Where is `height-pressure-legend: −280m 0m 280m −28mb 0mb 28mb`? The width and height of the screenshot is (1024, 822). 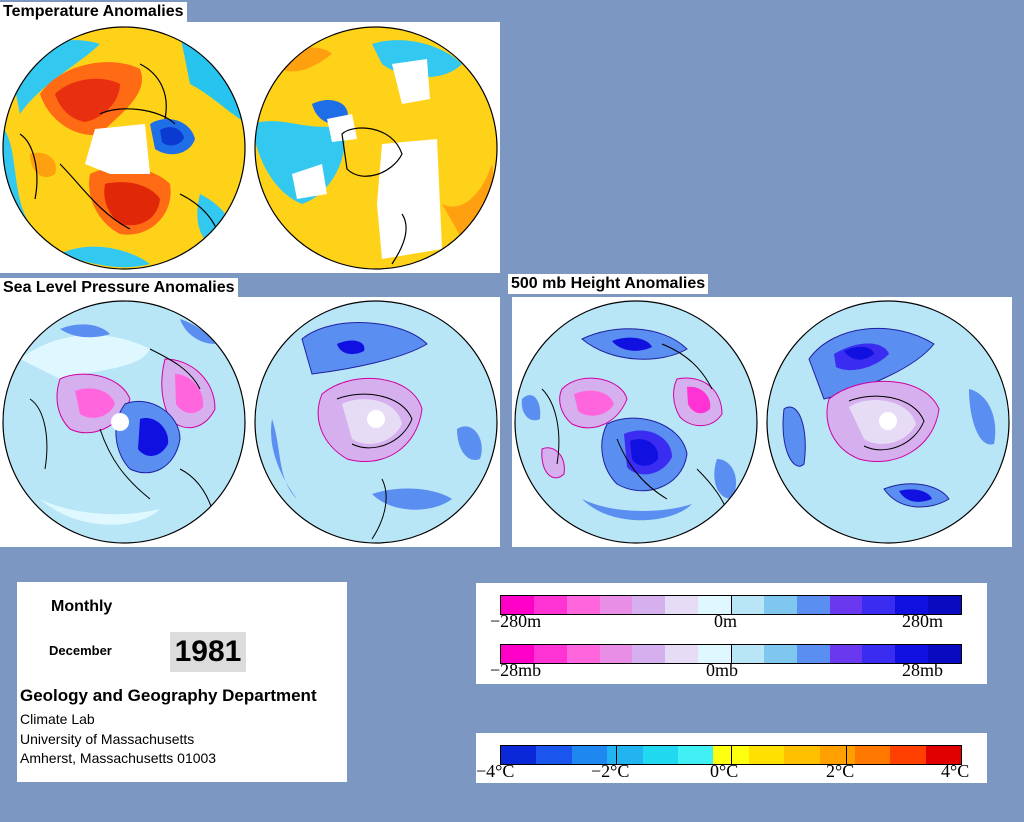
height-pressure-legend: −280m 0m 280m −28mb 0mb 28mb is located at coordinates (731, 633).